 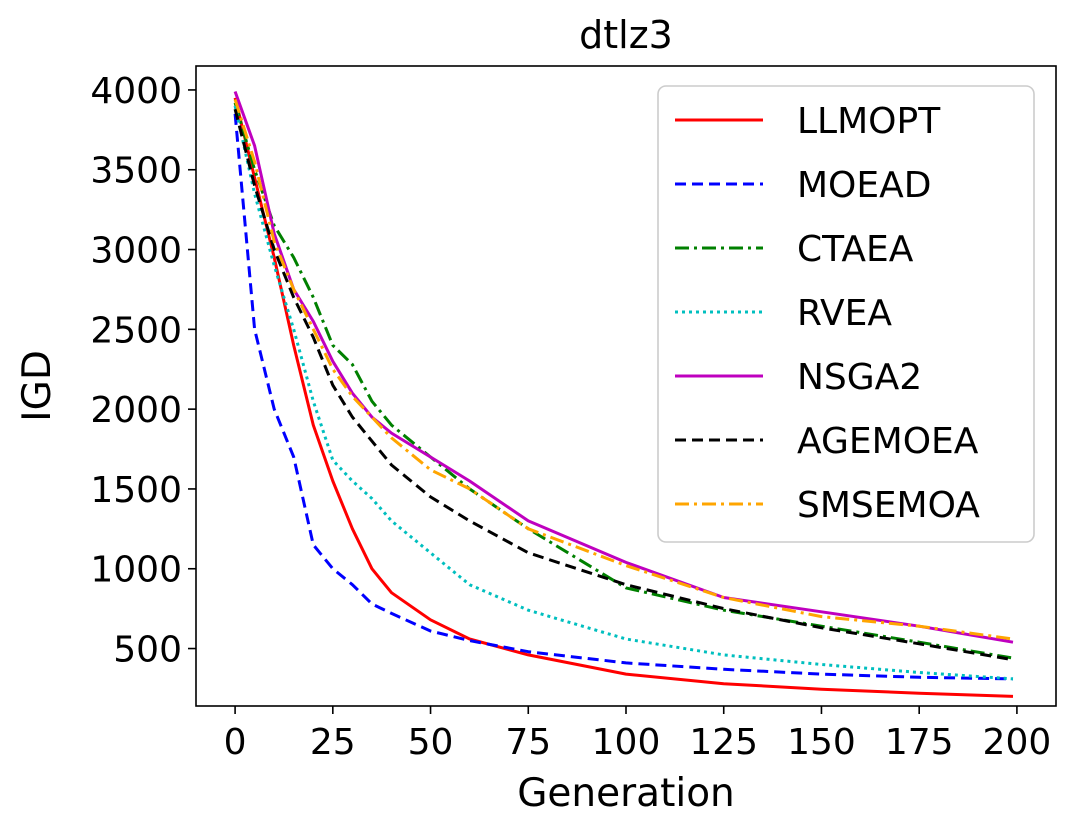 What do you see at coordinates (431, 742) in the screenshot?
I see `x-tick-label: 50` at bounding box center [431, 742].